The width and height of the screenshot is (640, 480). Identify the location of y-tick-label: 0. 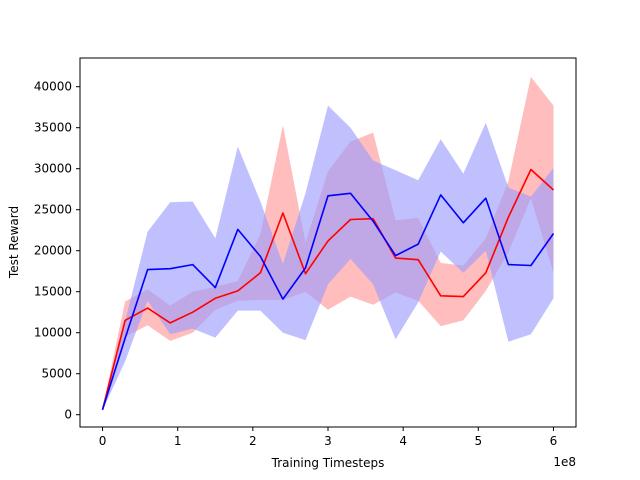
(68, 415).